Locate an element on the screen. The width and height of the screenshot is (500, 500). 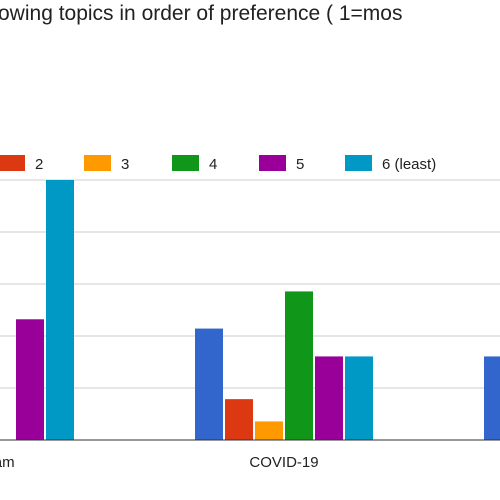
legend-label-5: 5 is located at coordinates (300, 164).